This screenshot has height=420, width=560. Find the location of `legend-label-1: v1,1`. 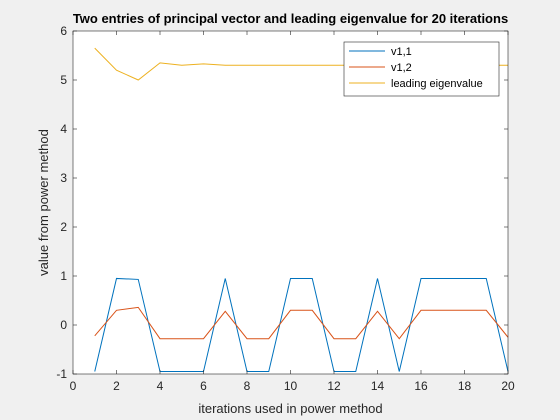

legend-label-1: v1,1 is located at coordinates (401, 52).